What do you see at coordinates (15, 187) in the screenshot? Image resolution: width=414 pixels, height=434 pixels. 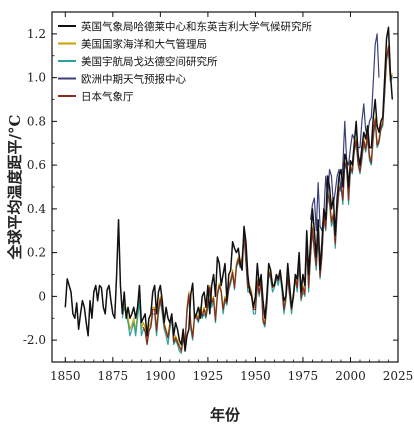 I see `y-axis-title: 全球平均温度距平/°C` at bounding box center [15, 187].